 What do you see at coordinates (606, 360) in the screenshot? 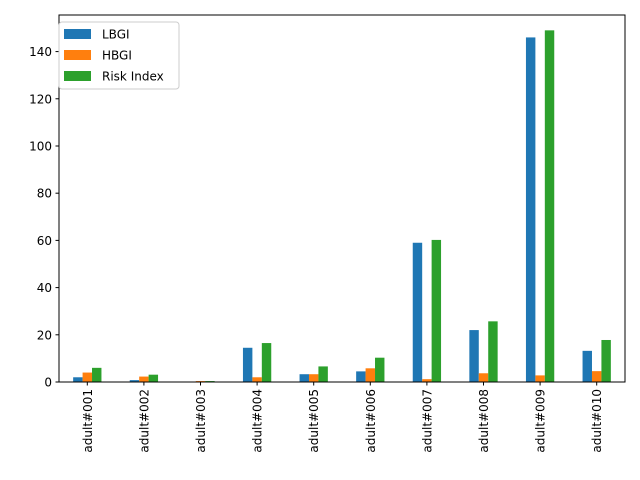
I see `bar-risk-index-adult010` at bounding box center [606, 360].